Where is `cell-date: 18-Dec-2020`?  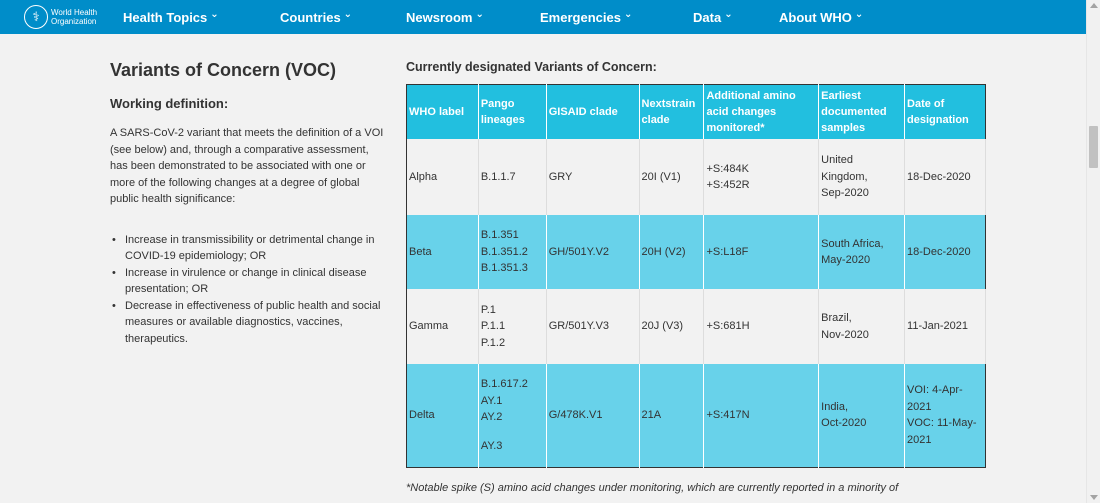 cell-date: 18-Dec-2020 is located at coordinates (945, 252).